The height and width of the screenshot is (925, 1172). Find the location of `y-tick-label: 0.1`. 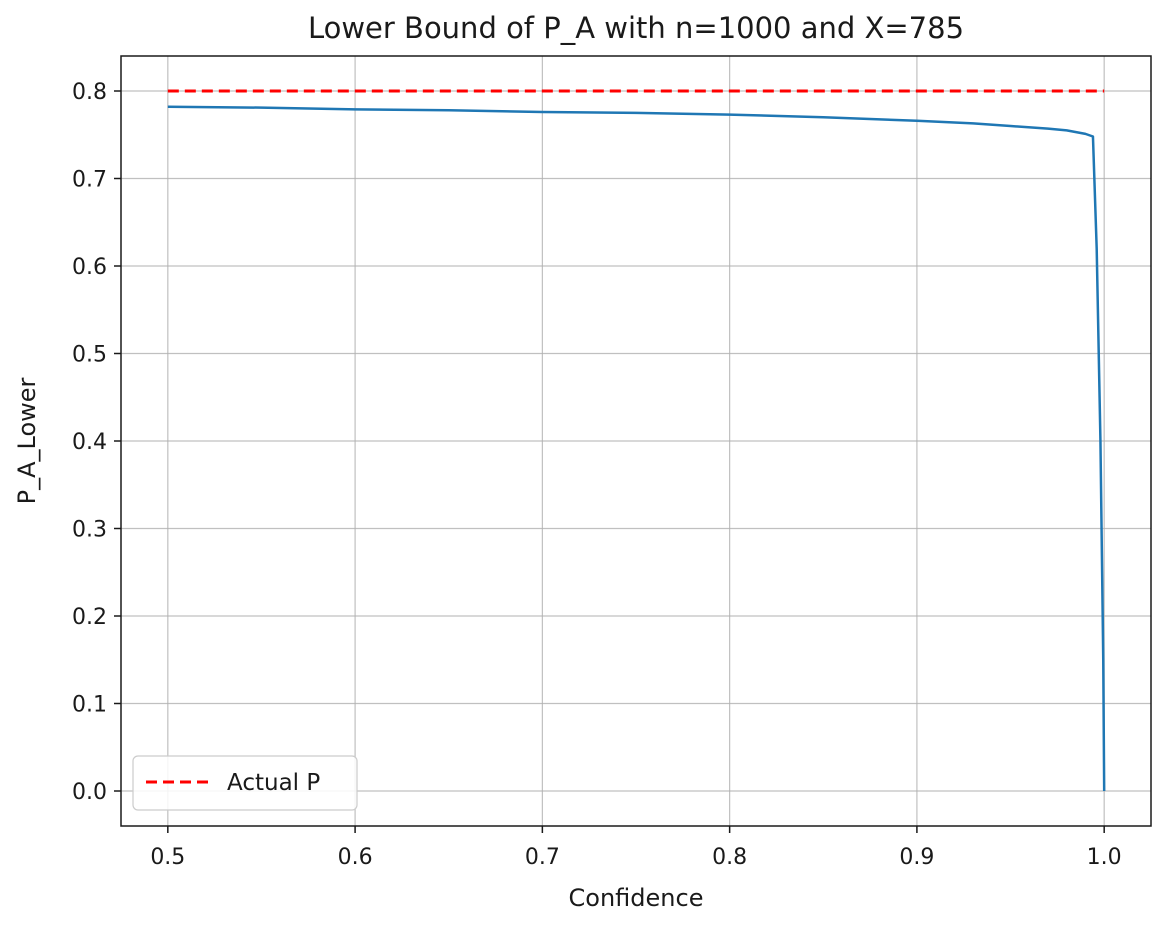

y-tick-label: 0.1 is located at coordinates (89, 705).